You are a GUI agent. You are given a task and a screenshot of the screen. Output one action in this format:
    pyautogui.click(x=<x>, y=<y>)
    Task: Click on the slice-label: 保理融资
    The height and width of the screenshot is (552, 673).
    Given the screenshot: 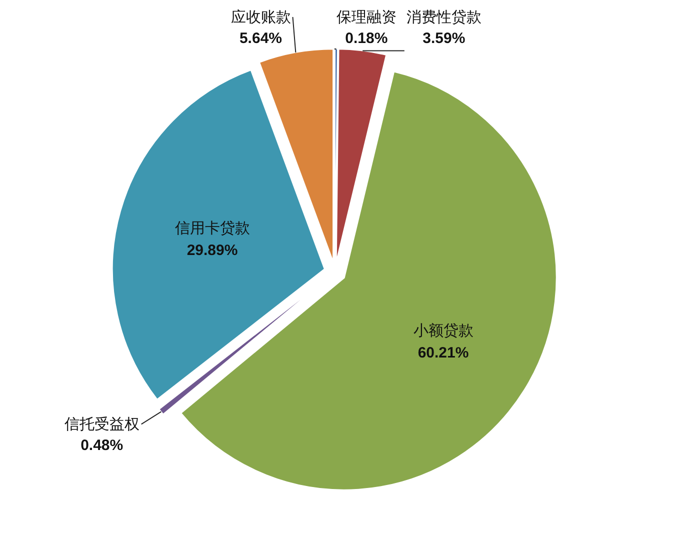 What is the action you would take?
    pyautogui.click(x=366, y=17)
    